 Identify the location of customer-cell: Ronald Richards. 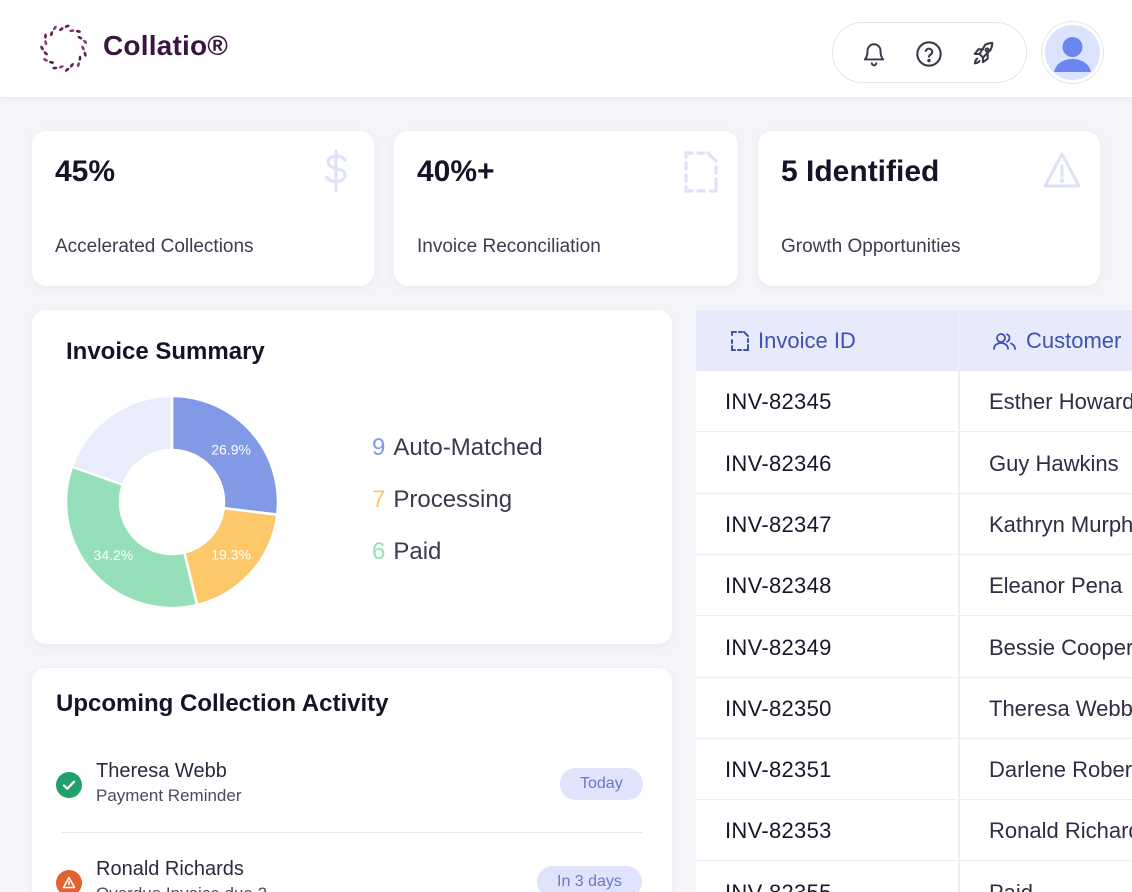
(1060, 830).